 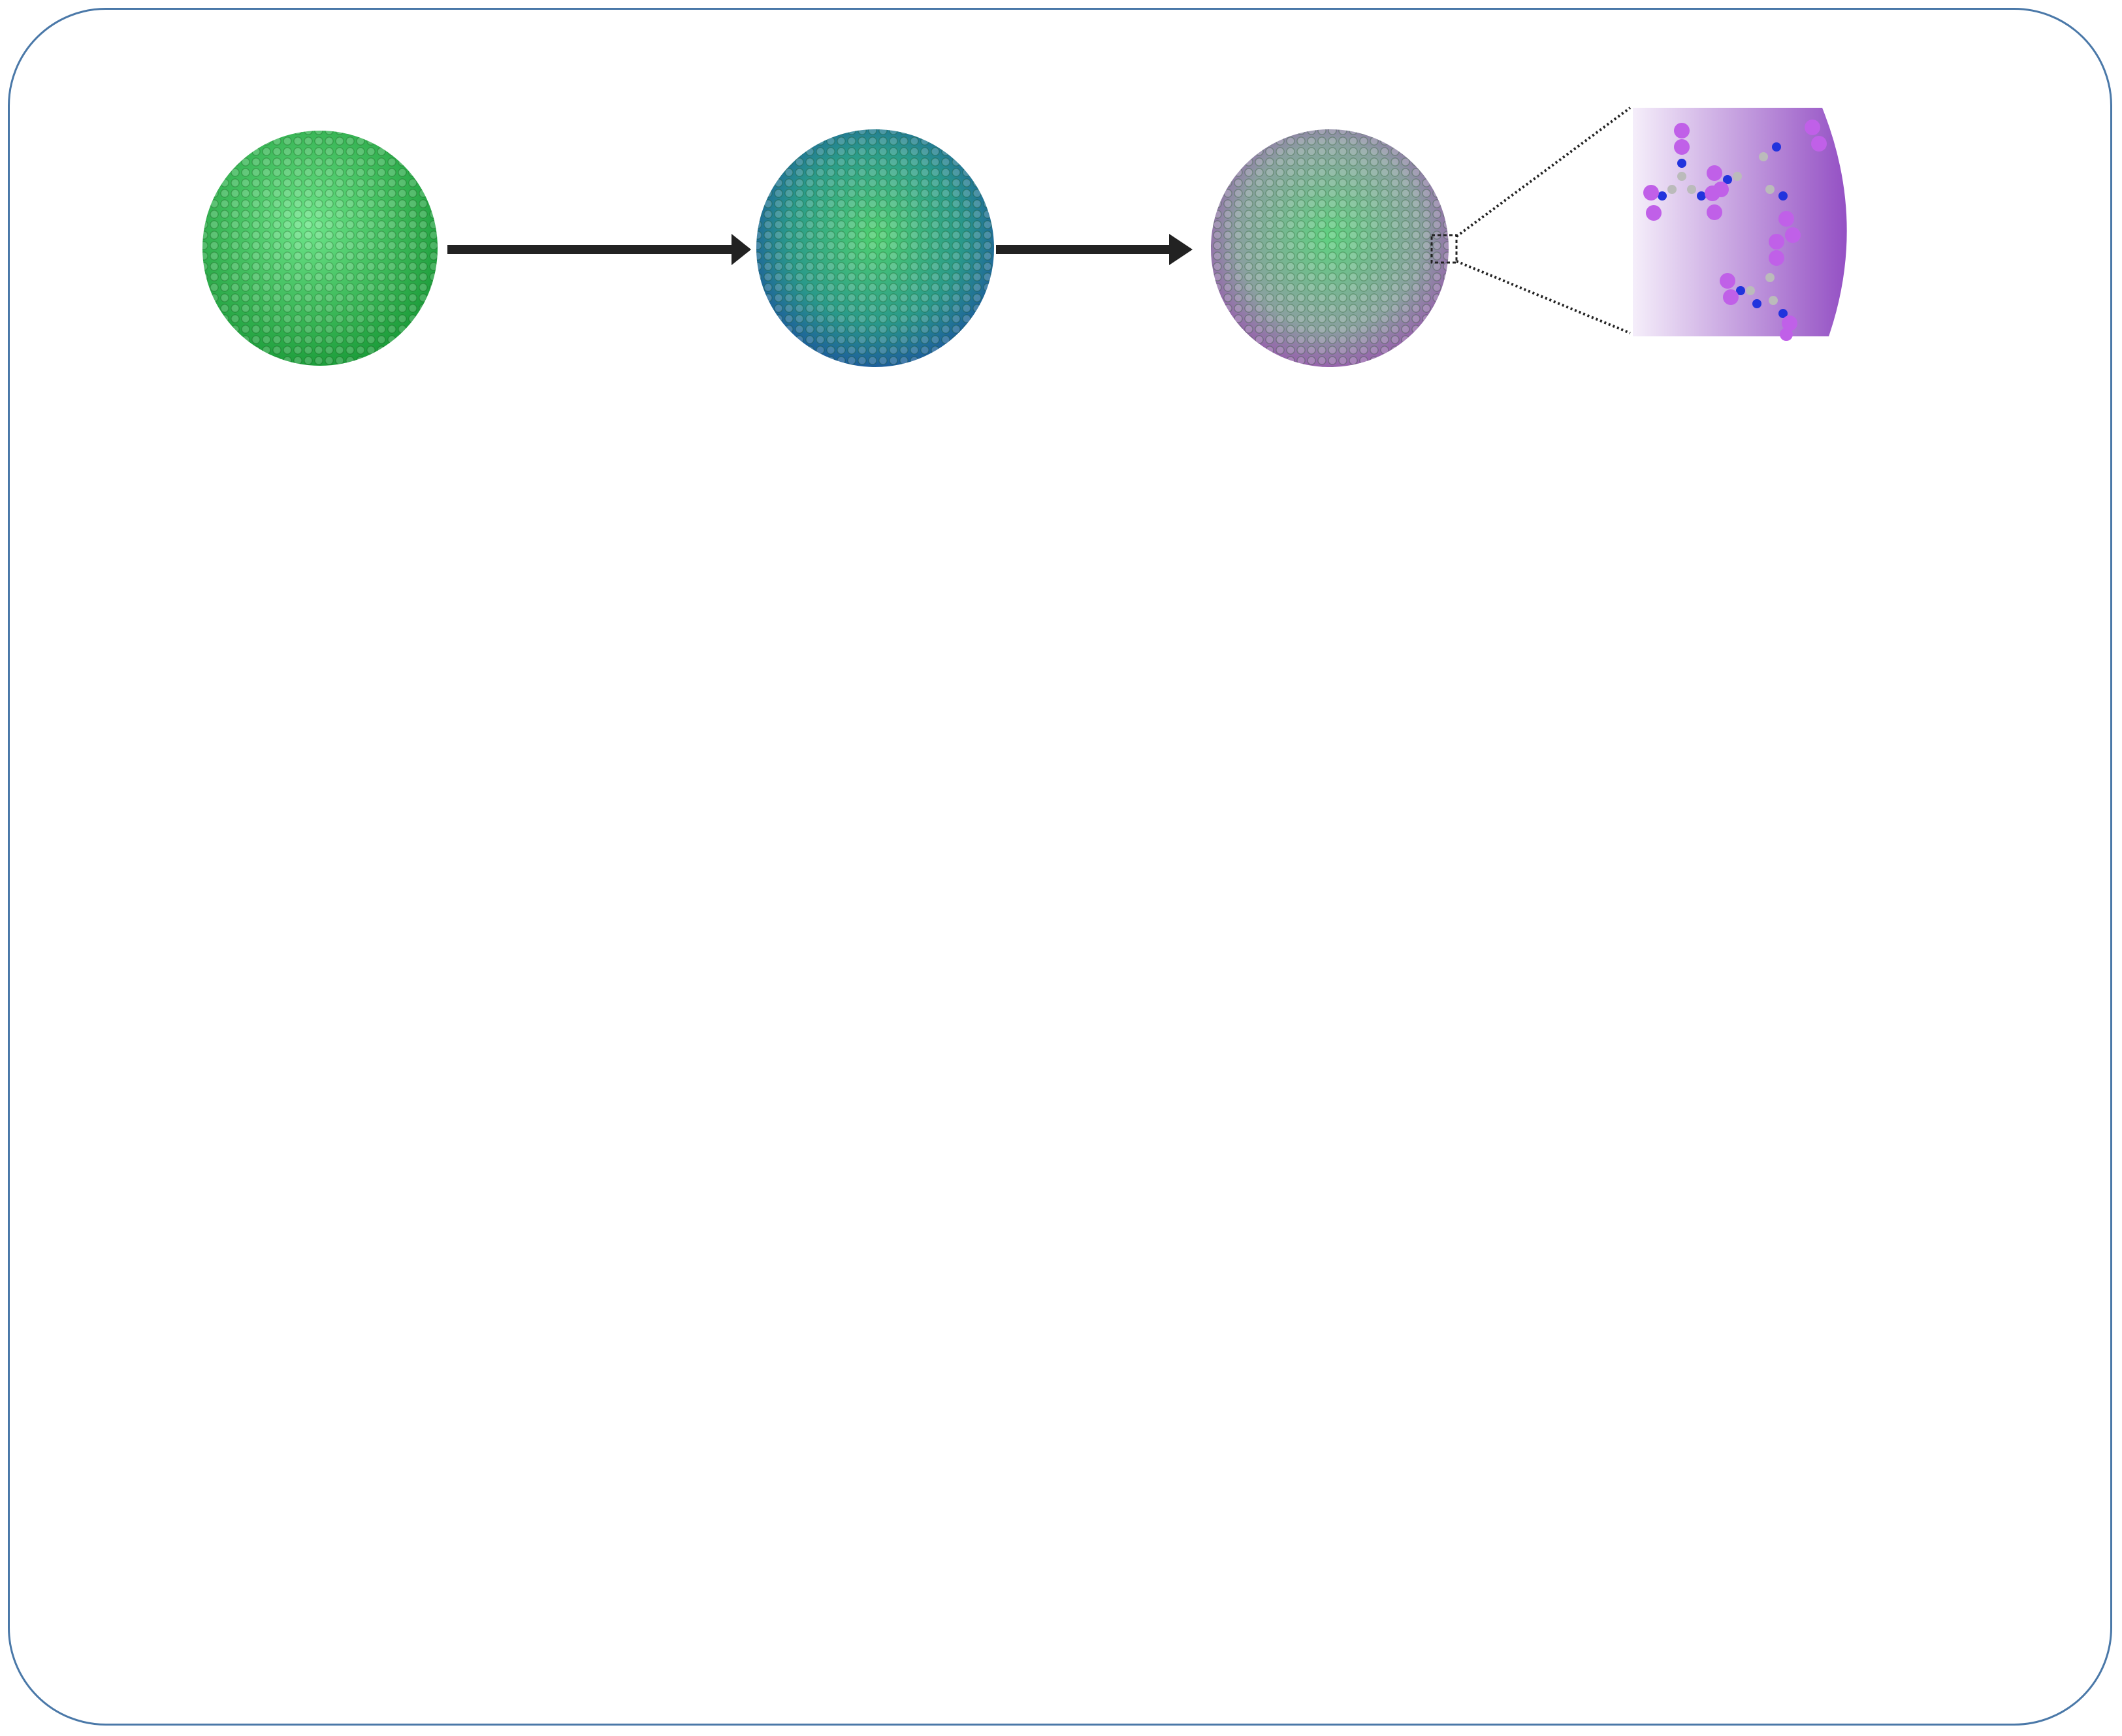 I want to click on half-cell-cycling-chart, so click(x=1061, y=679).